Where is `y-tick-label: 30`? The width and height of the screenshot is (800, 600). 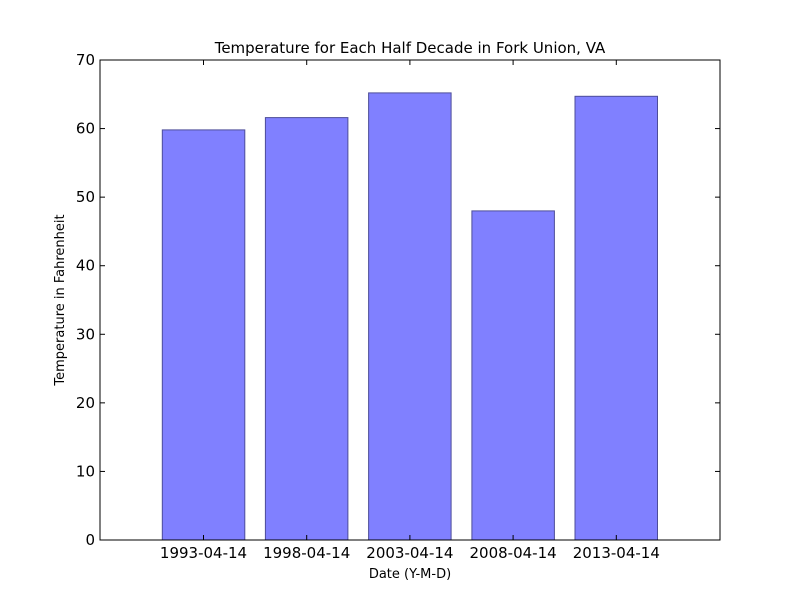
y-tick-label: 30 is located at coordinates (85, 334).